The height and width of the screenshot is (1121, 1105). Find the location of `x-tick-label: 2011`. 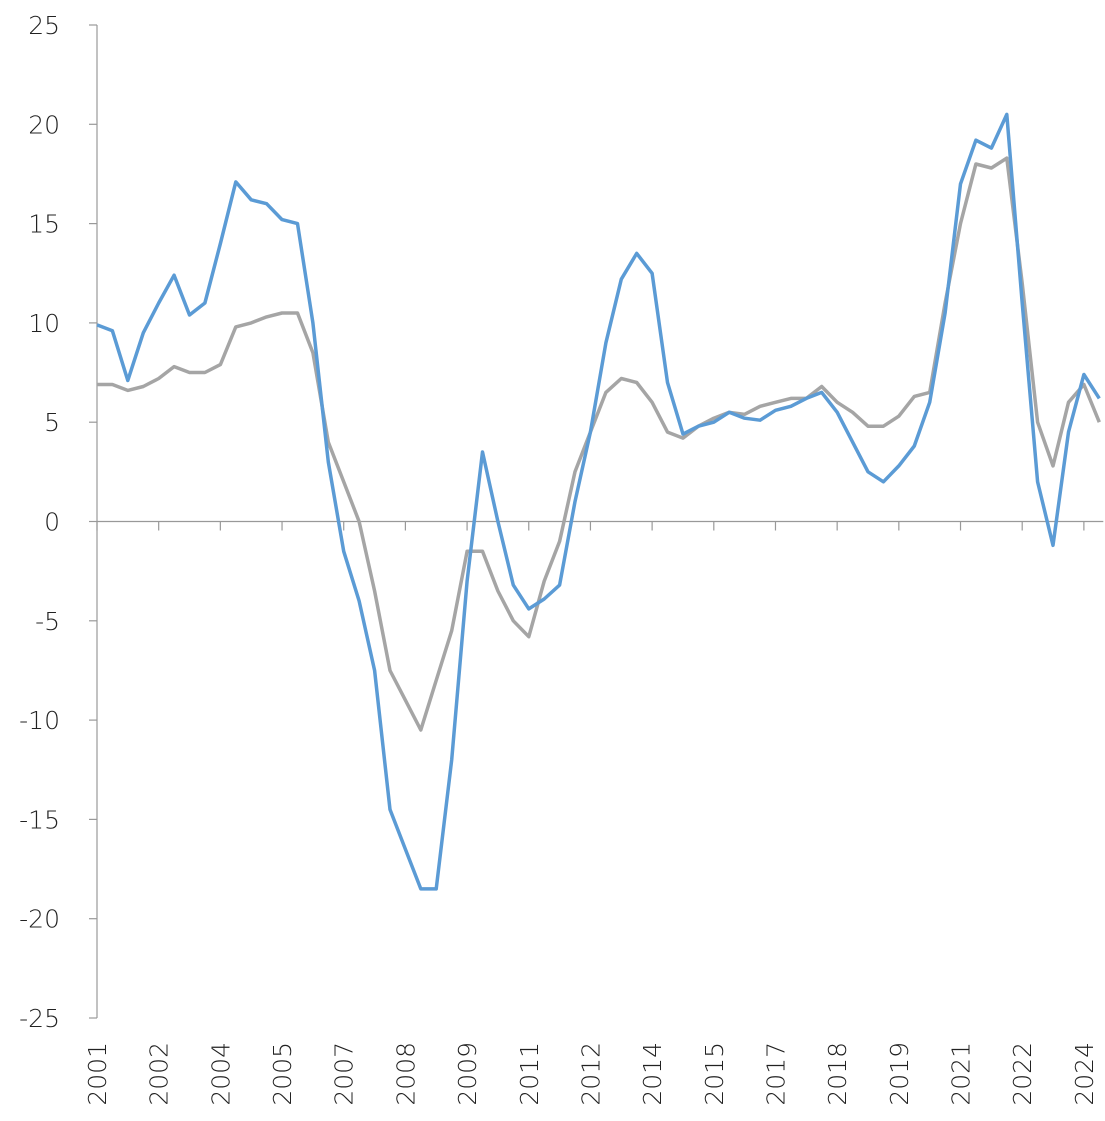

x-tick-label: 2011 is located at coordinates (529, 1074).